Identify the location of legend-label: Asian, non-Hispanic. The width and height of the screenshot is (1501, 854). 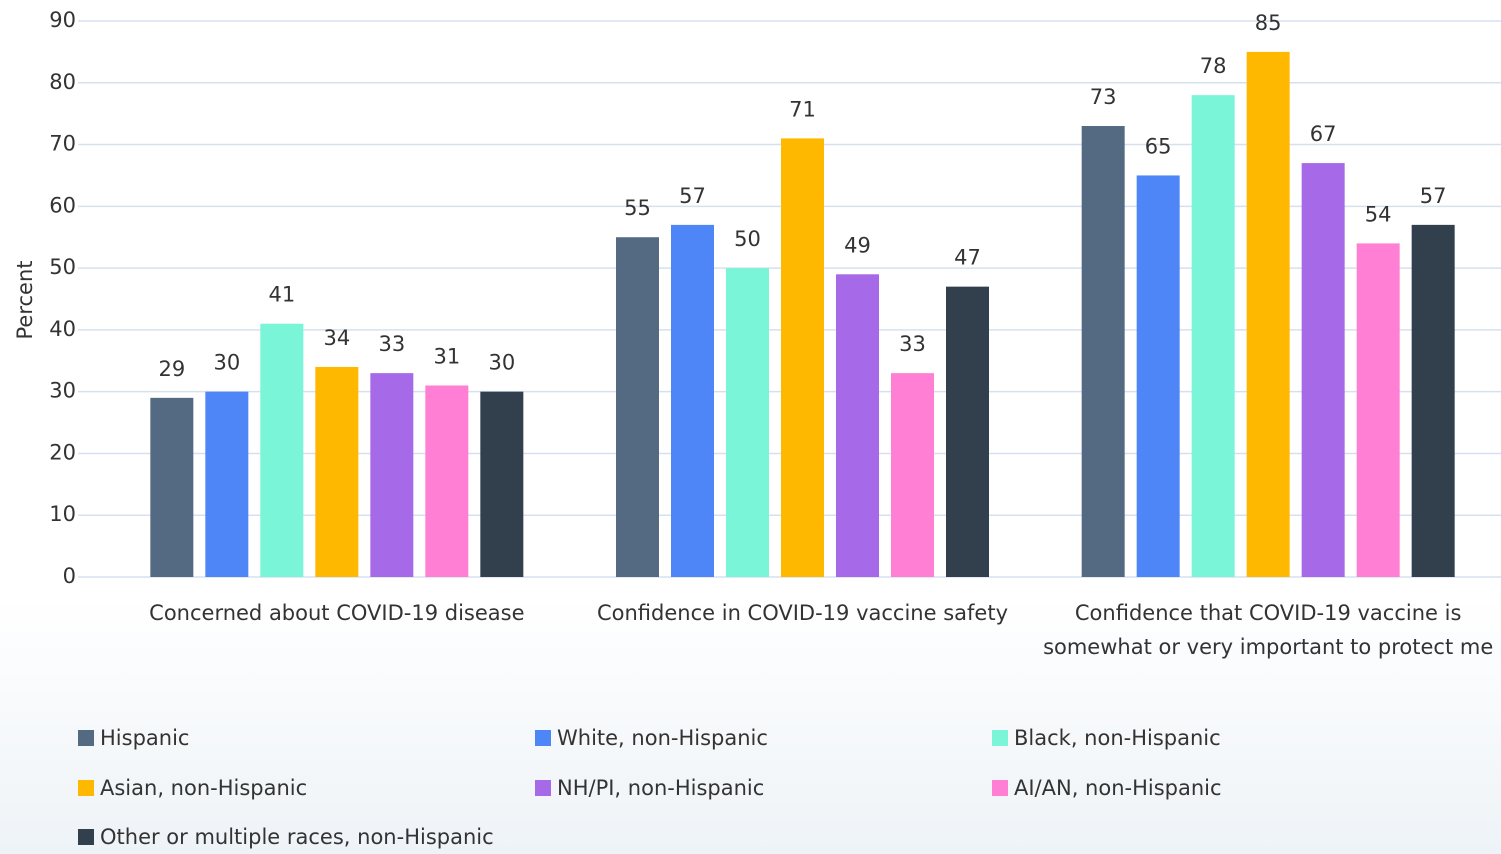
(204, 788).